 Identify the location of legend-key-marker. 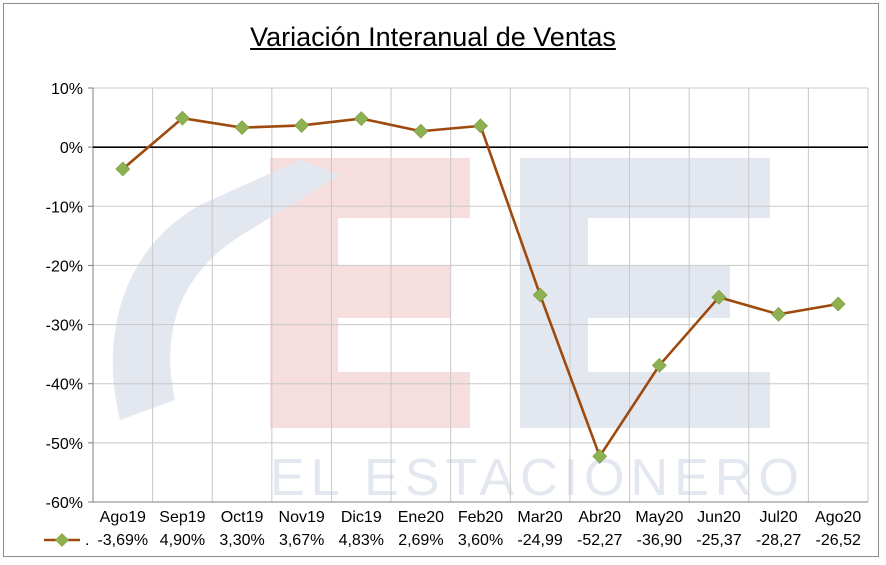
(62, 540).